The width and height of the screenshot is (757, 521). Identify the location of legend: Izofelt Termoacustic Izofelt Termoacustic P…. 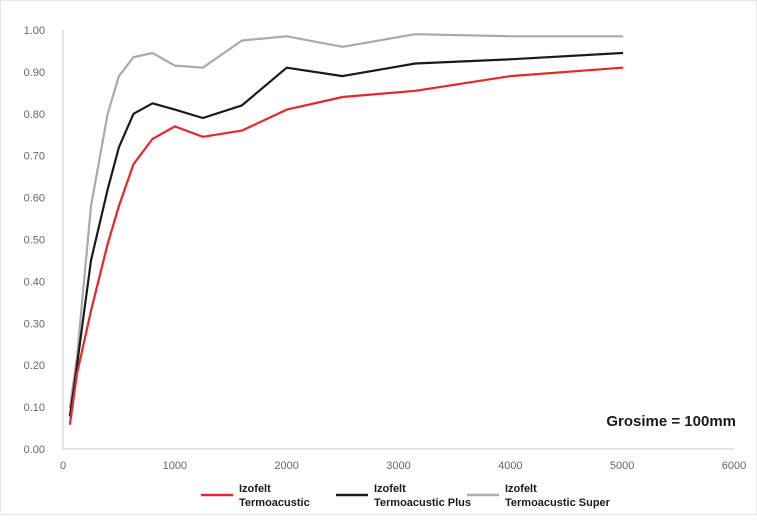
(406, 496).